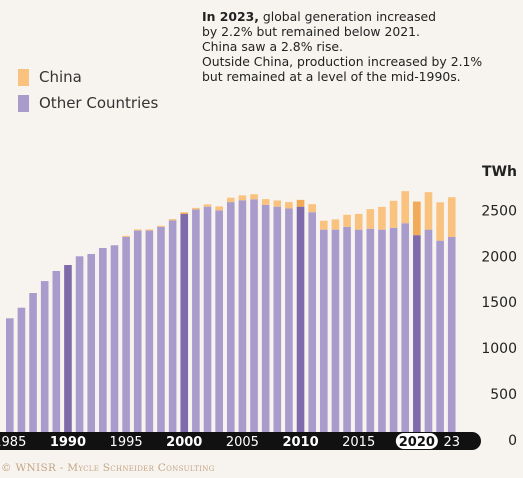  I want to click on bar-china-2009, so click(289, 205).